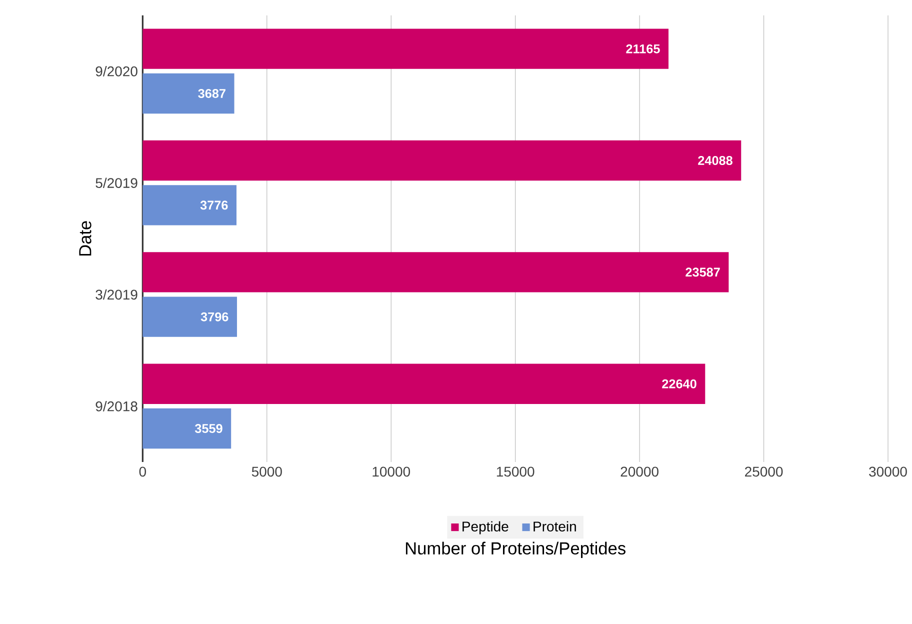  What do you see at coordinates (391, 471) in the screenshot?
I see `x-tick-label: 10000` at bounding box center [391, 471].